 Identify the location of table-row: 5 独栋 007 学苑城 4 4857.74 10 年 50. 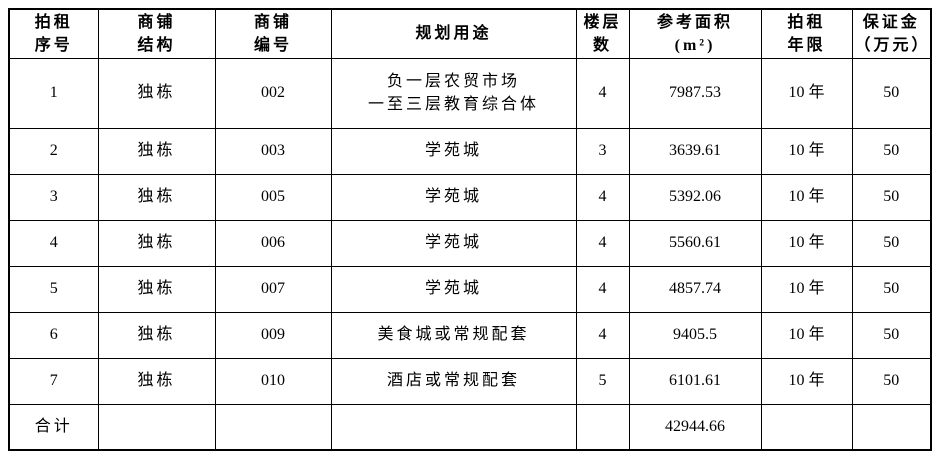
(470, 289).